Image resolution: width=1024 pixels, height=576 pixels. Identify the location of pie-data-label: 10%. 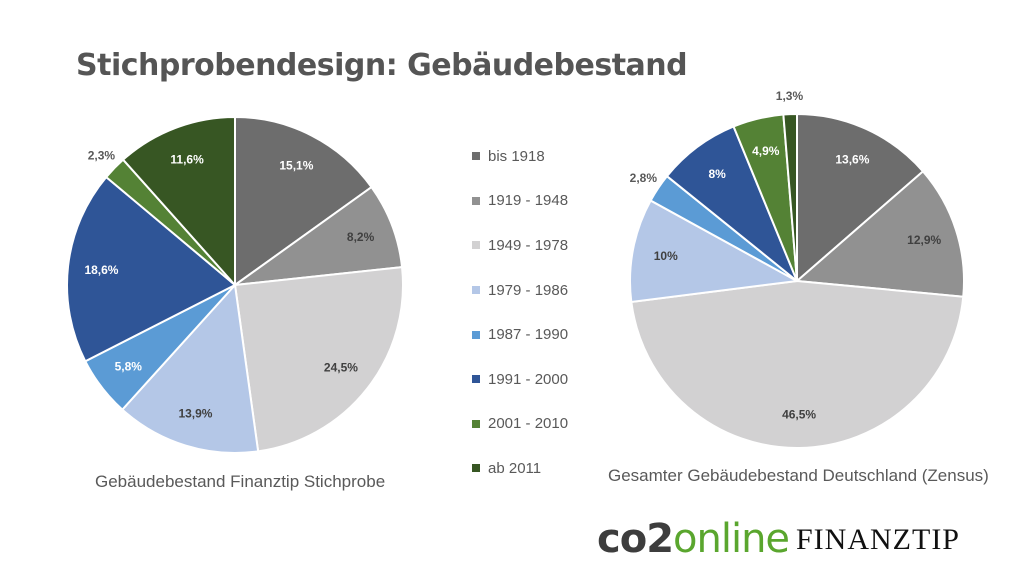
(666, 256).